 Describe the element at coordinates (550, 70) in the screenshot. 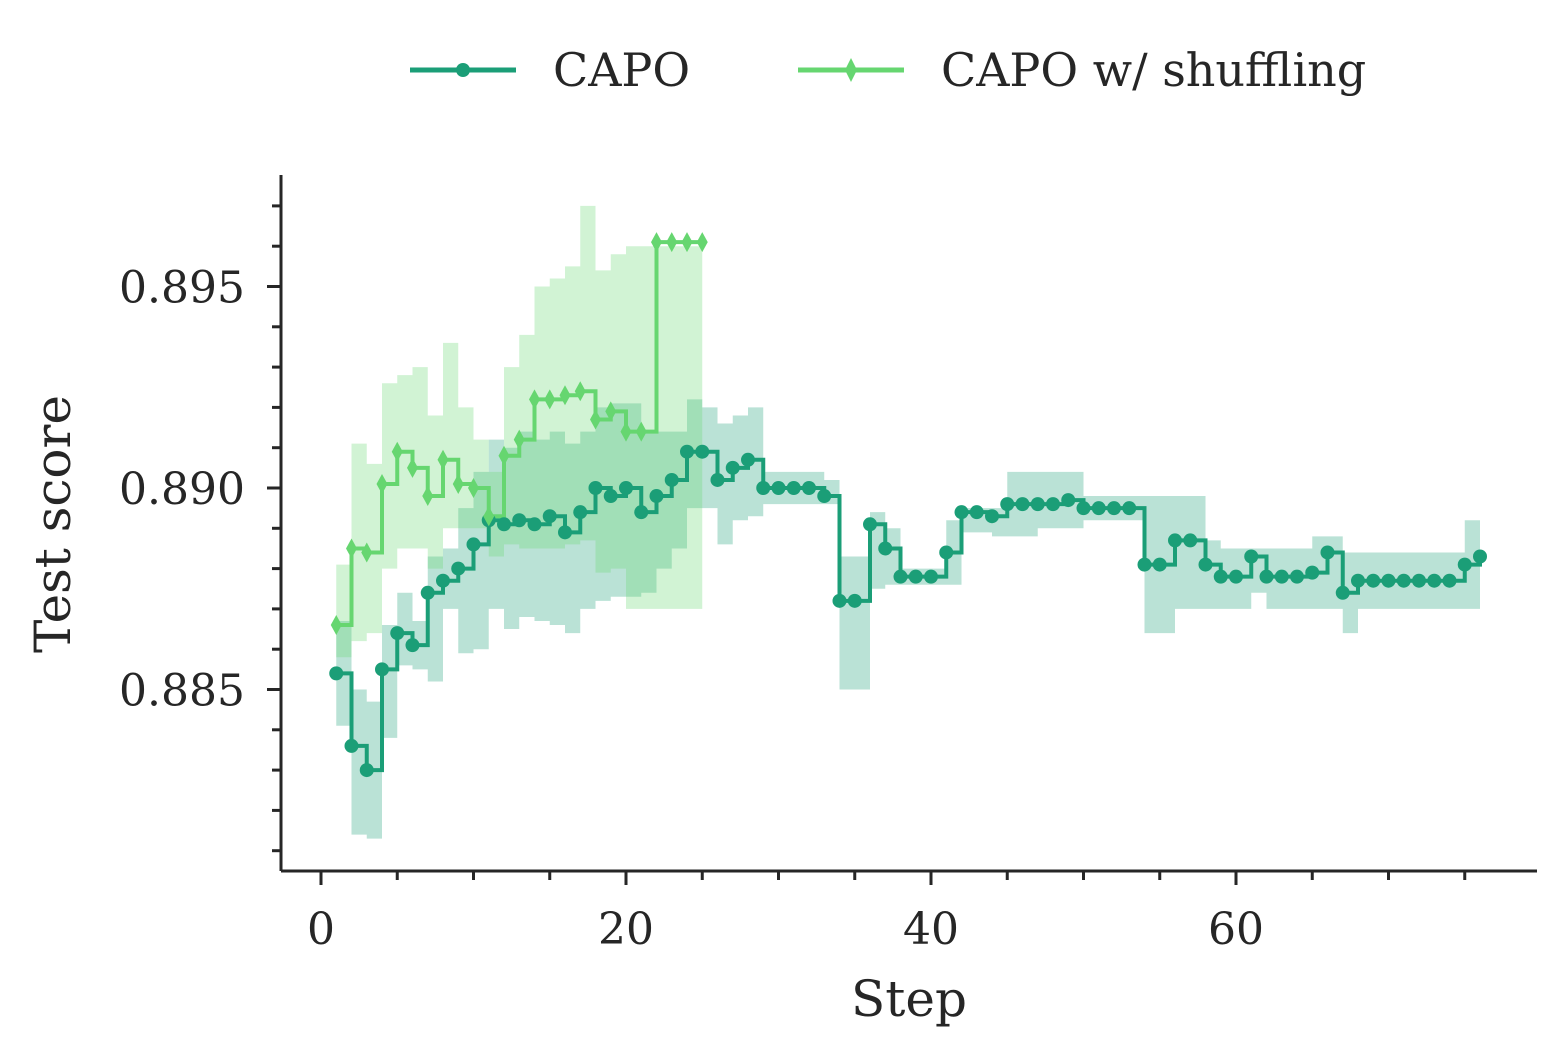

I see `legend-entry-capo: CAPO` at that location.